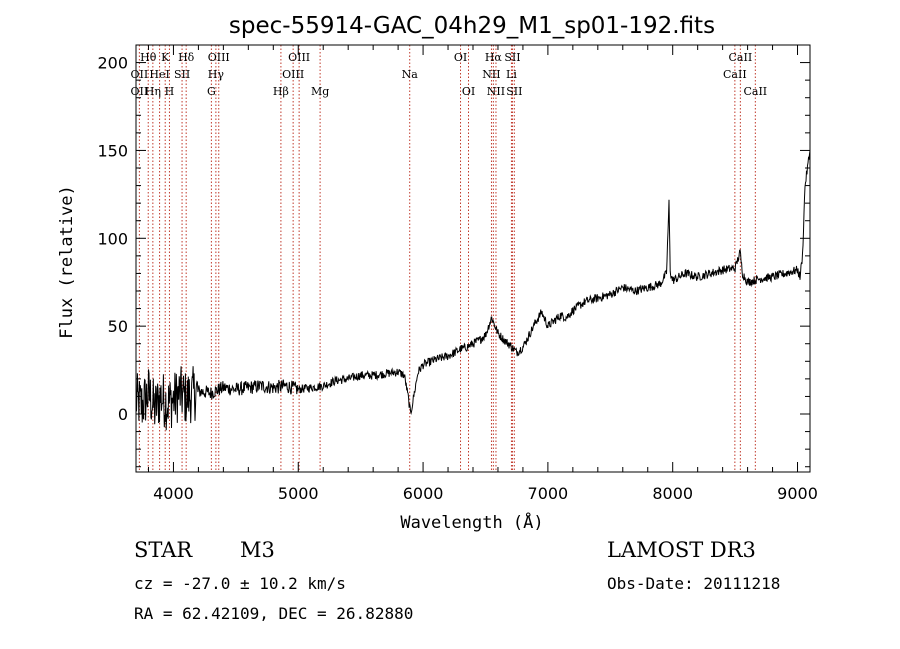 The height and width of the screenshot is (649, 900). Describe the element at coordinates (216, 74) in the screenshot. I see `line-label: Hγ` at that location.